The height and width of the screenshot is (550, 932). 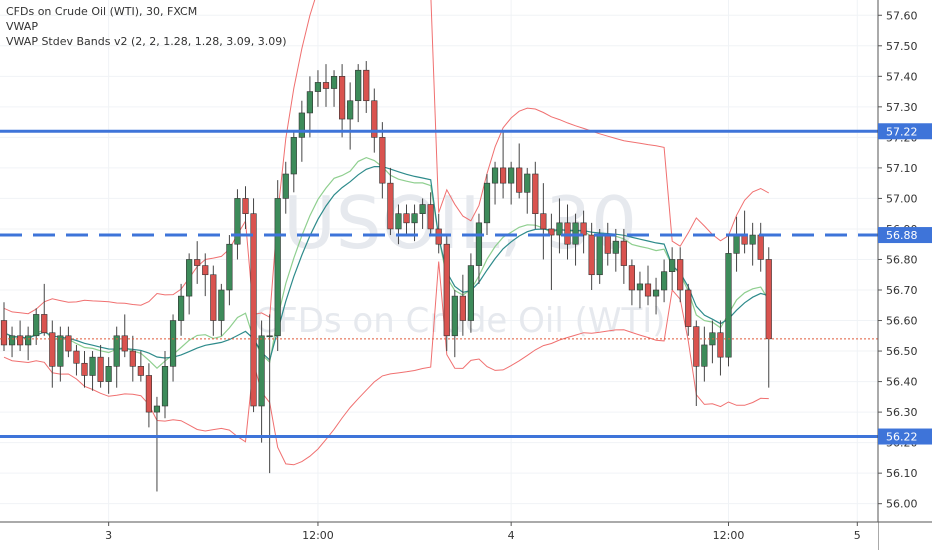 I want to click on price-tick-label-3: 57.30, so click(x=902, y=107).